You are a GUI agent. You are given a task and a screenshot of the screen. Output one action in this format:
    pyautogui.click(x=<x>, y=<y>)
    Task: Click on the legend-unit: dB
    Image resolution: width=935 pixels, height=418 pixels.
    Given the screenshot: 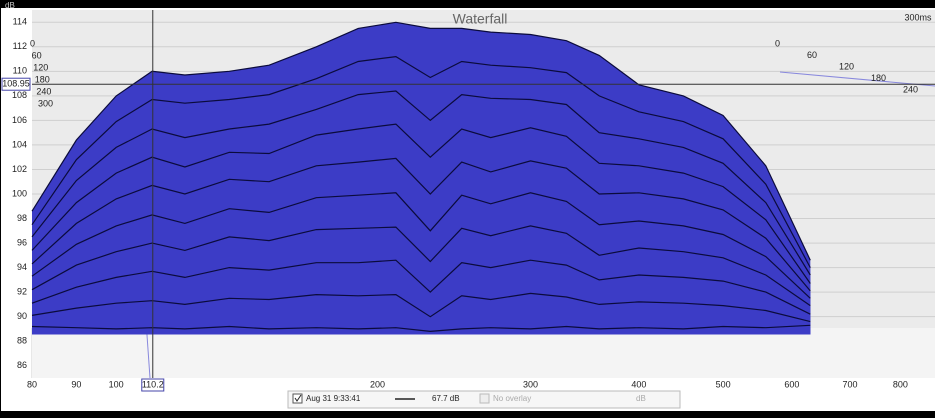 What is the action you would take?
    pyautogui.click(x=641, y=398)
    